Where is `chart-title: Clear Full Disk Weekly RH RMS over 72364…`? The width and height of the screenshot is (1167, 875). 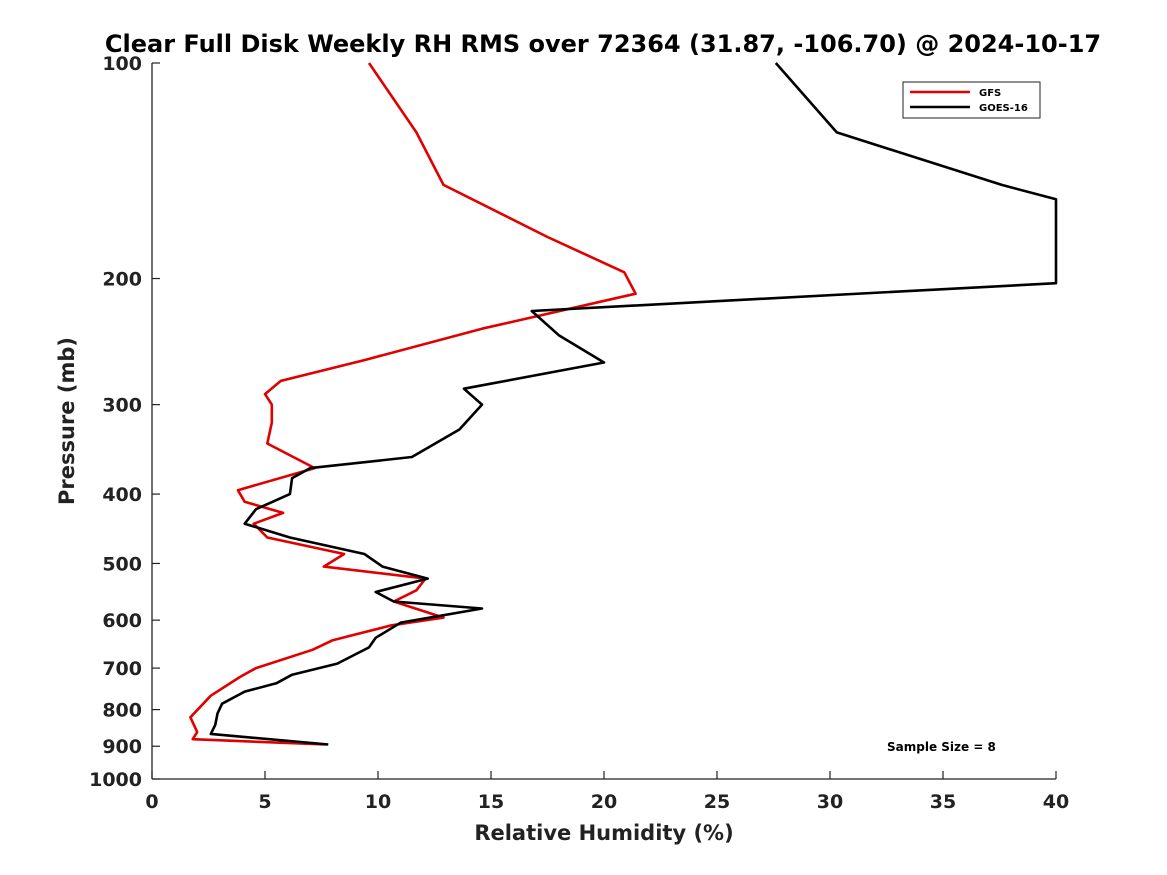
chart-title: Clear Full Disk Weekly RH RMS over 72364… is located at coordinates (603, 44).